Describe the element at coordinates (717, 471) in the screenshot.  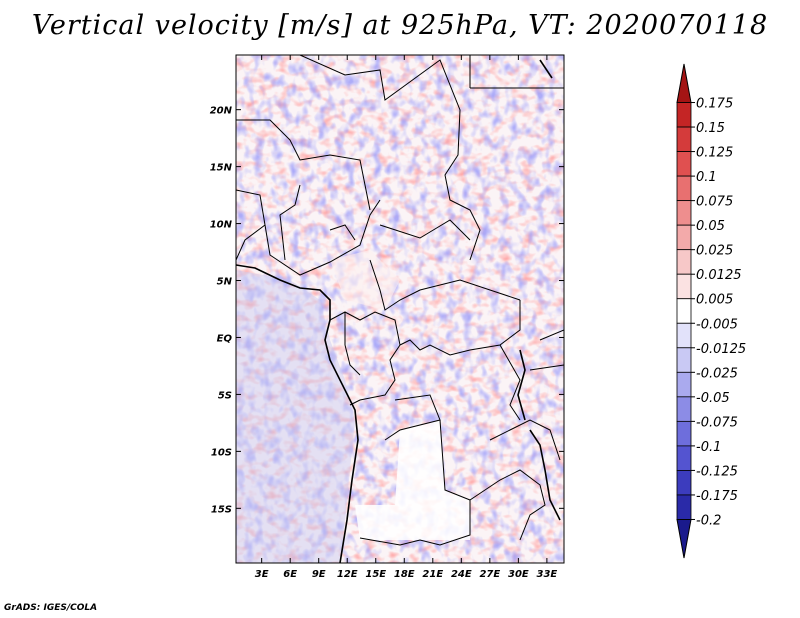
I see `colorbar-label: -0.125` at that location.